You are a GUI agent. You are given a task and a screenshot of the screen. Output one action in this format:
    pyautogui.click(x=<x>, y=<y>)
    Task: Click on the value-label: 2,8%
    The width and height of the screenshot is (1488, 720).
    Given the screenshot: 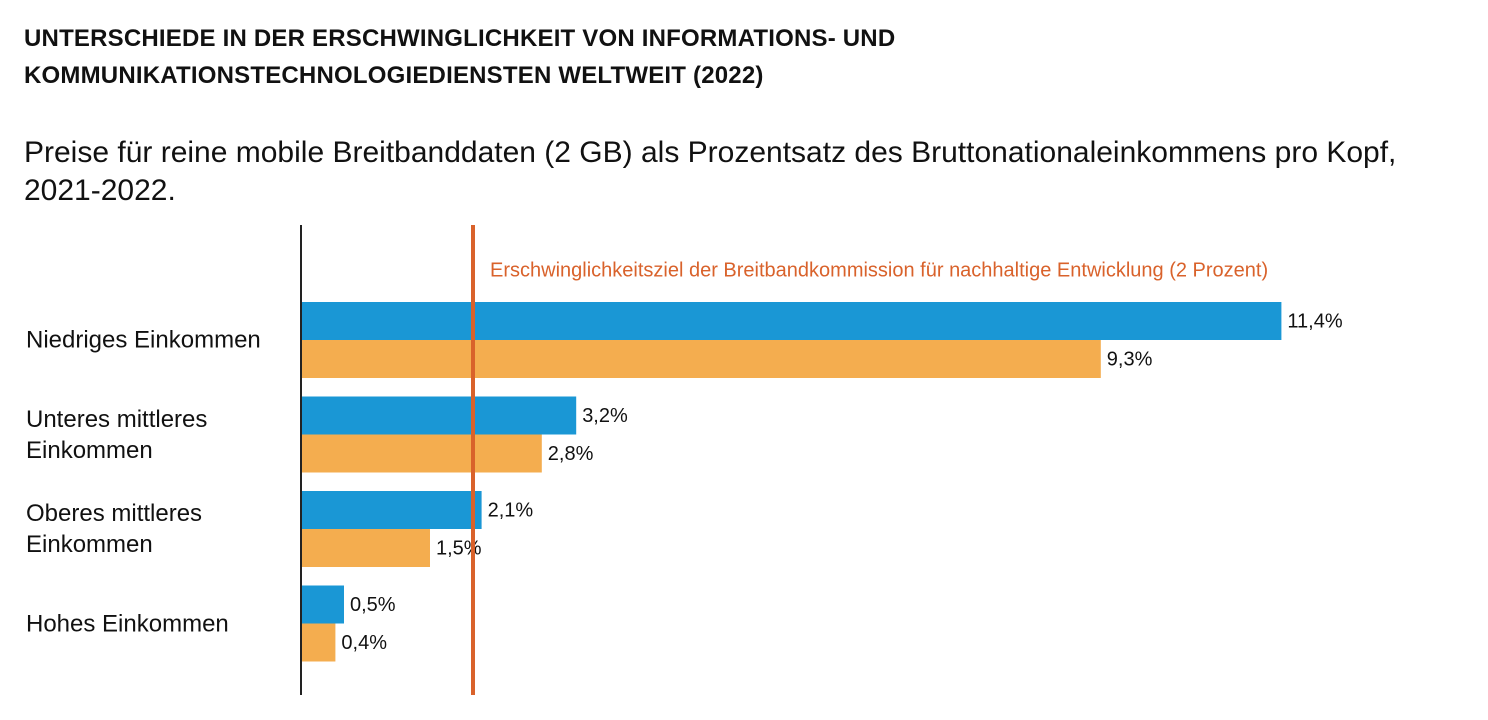 What is the action you would take?
    pyautogui.click(x=571, y=454)
    